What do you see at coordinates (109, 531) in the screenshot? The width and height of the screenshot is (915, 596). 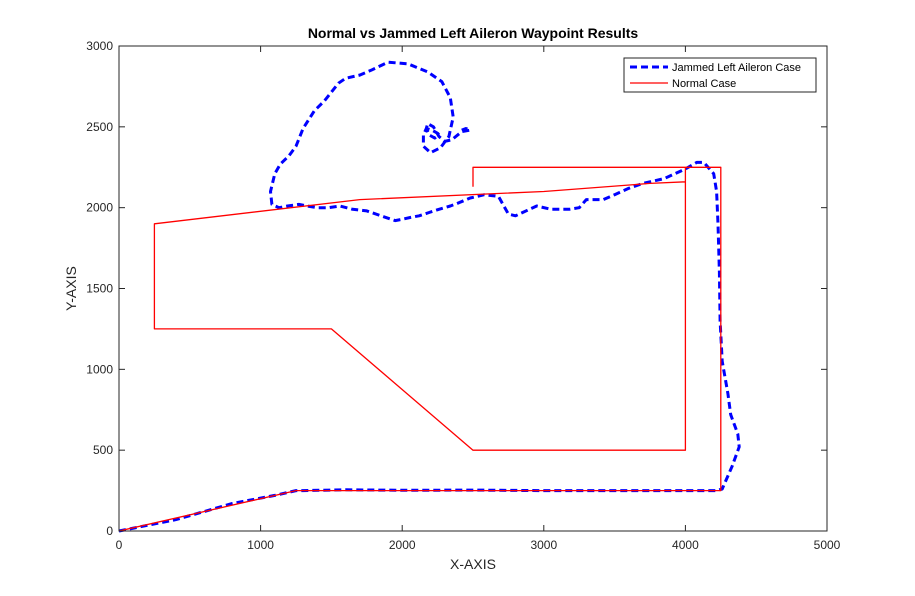 I see `y-tick-label: 0` at bounding box center [109, 531].